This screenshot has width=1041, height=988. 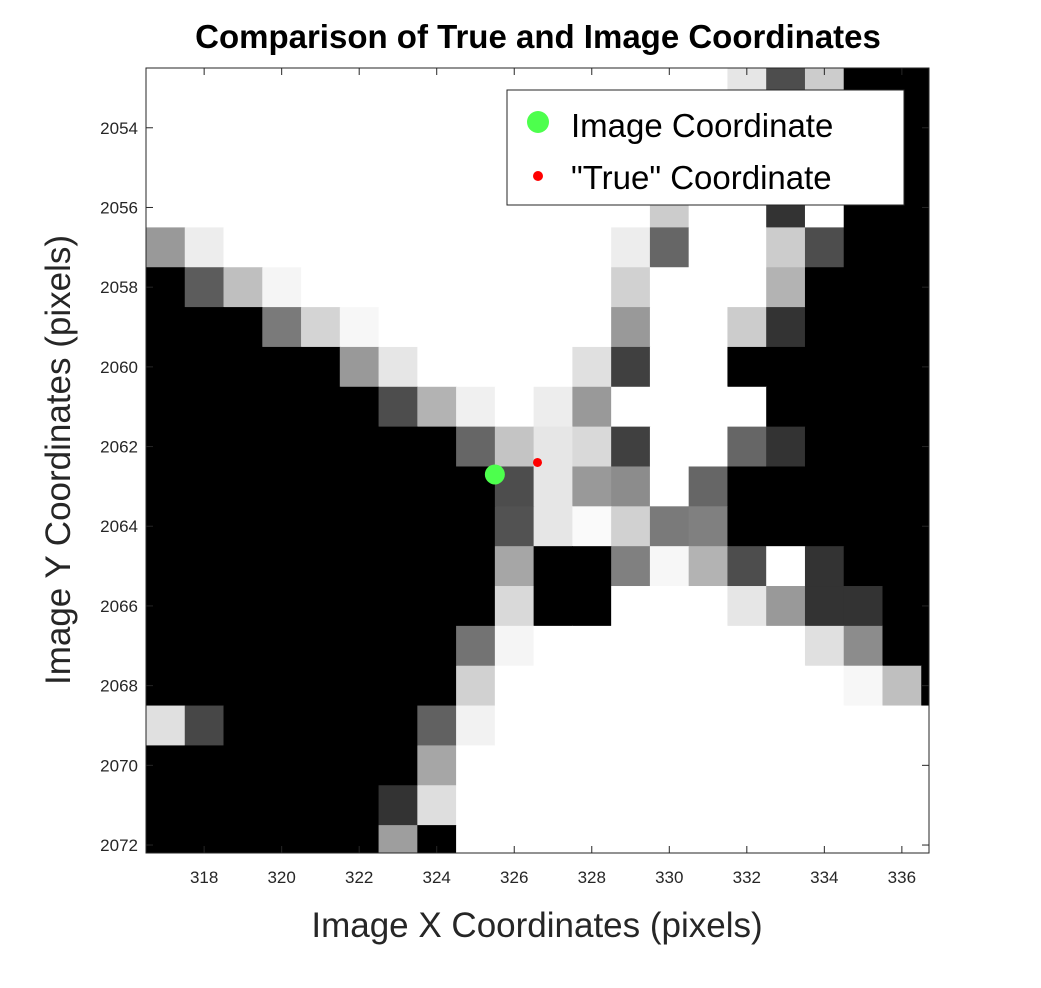 I want to click on x-tick-label: 322, so click(x=359, y=877).